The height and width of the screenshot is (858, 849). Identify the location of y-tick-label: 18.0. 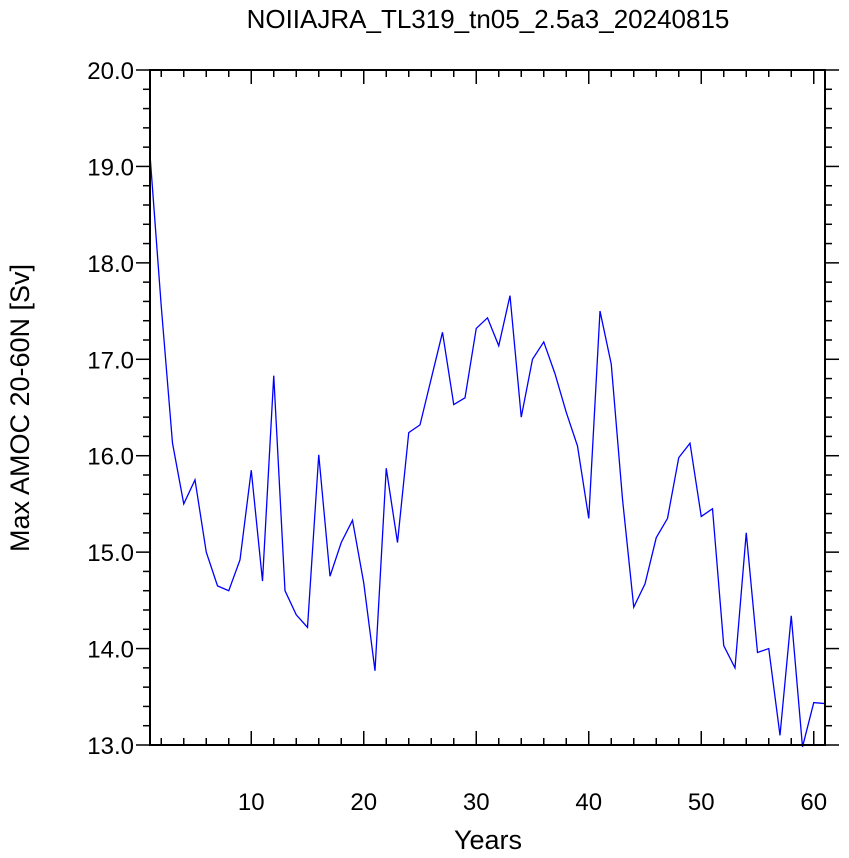
(110, 264).